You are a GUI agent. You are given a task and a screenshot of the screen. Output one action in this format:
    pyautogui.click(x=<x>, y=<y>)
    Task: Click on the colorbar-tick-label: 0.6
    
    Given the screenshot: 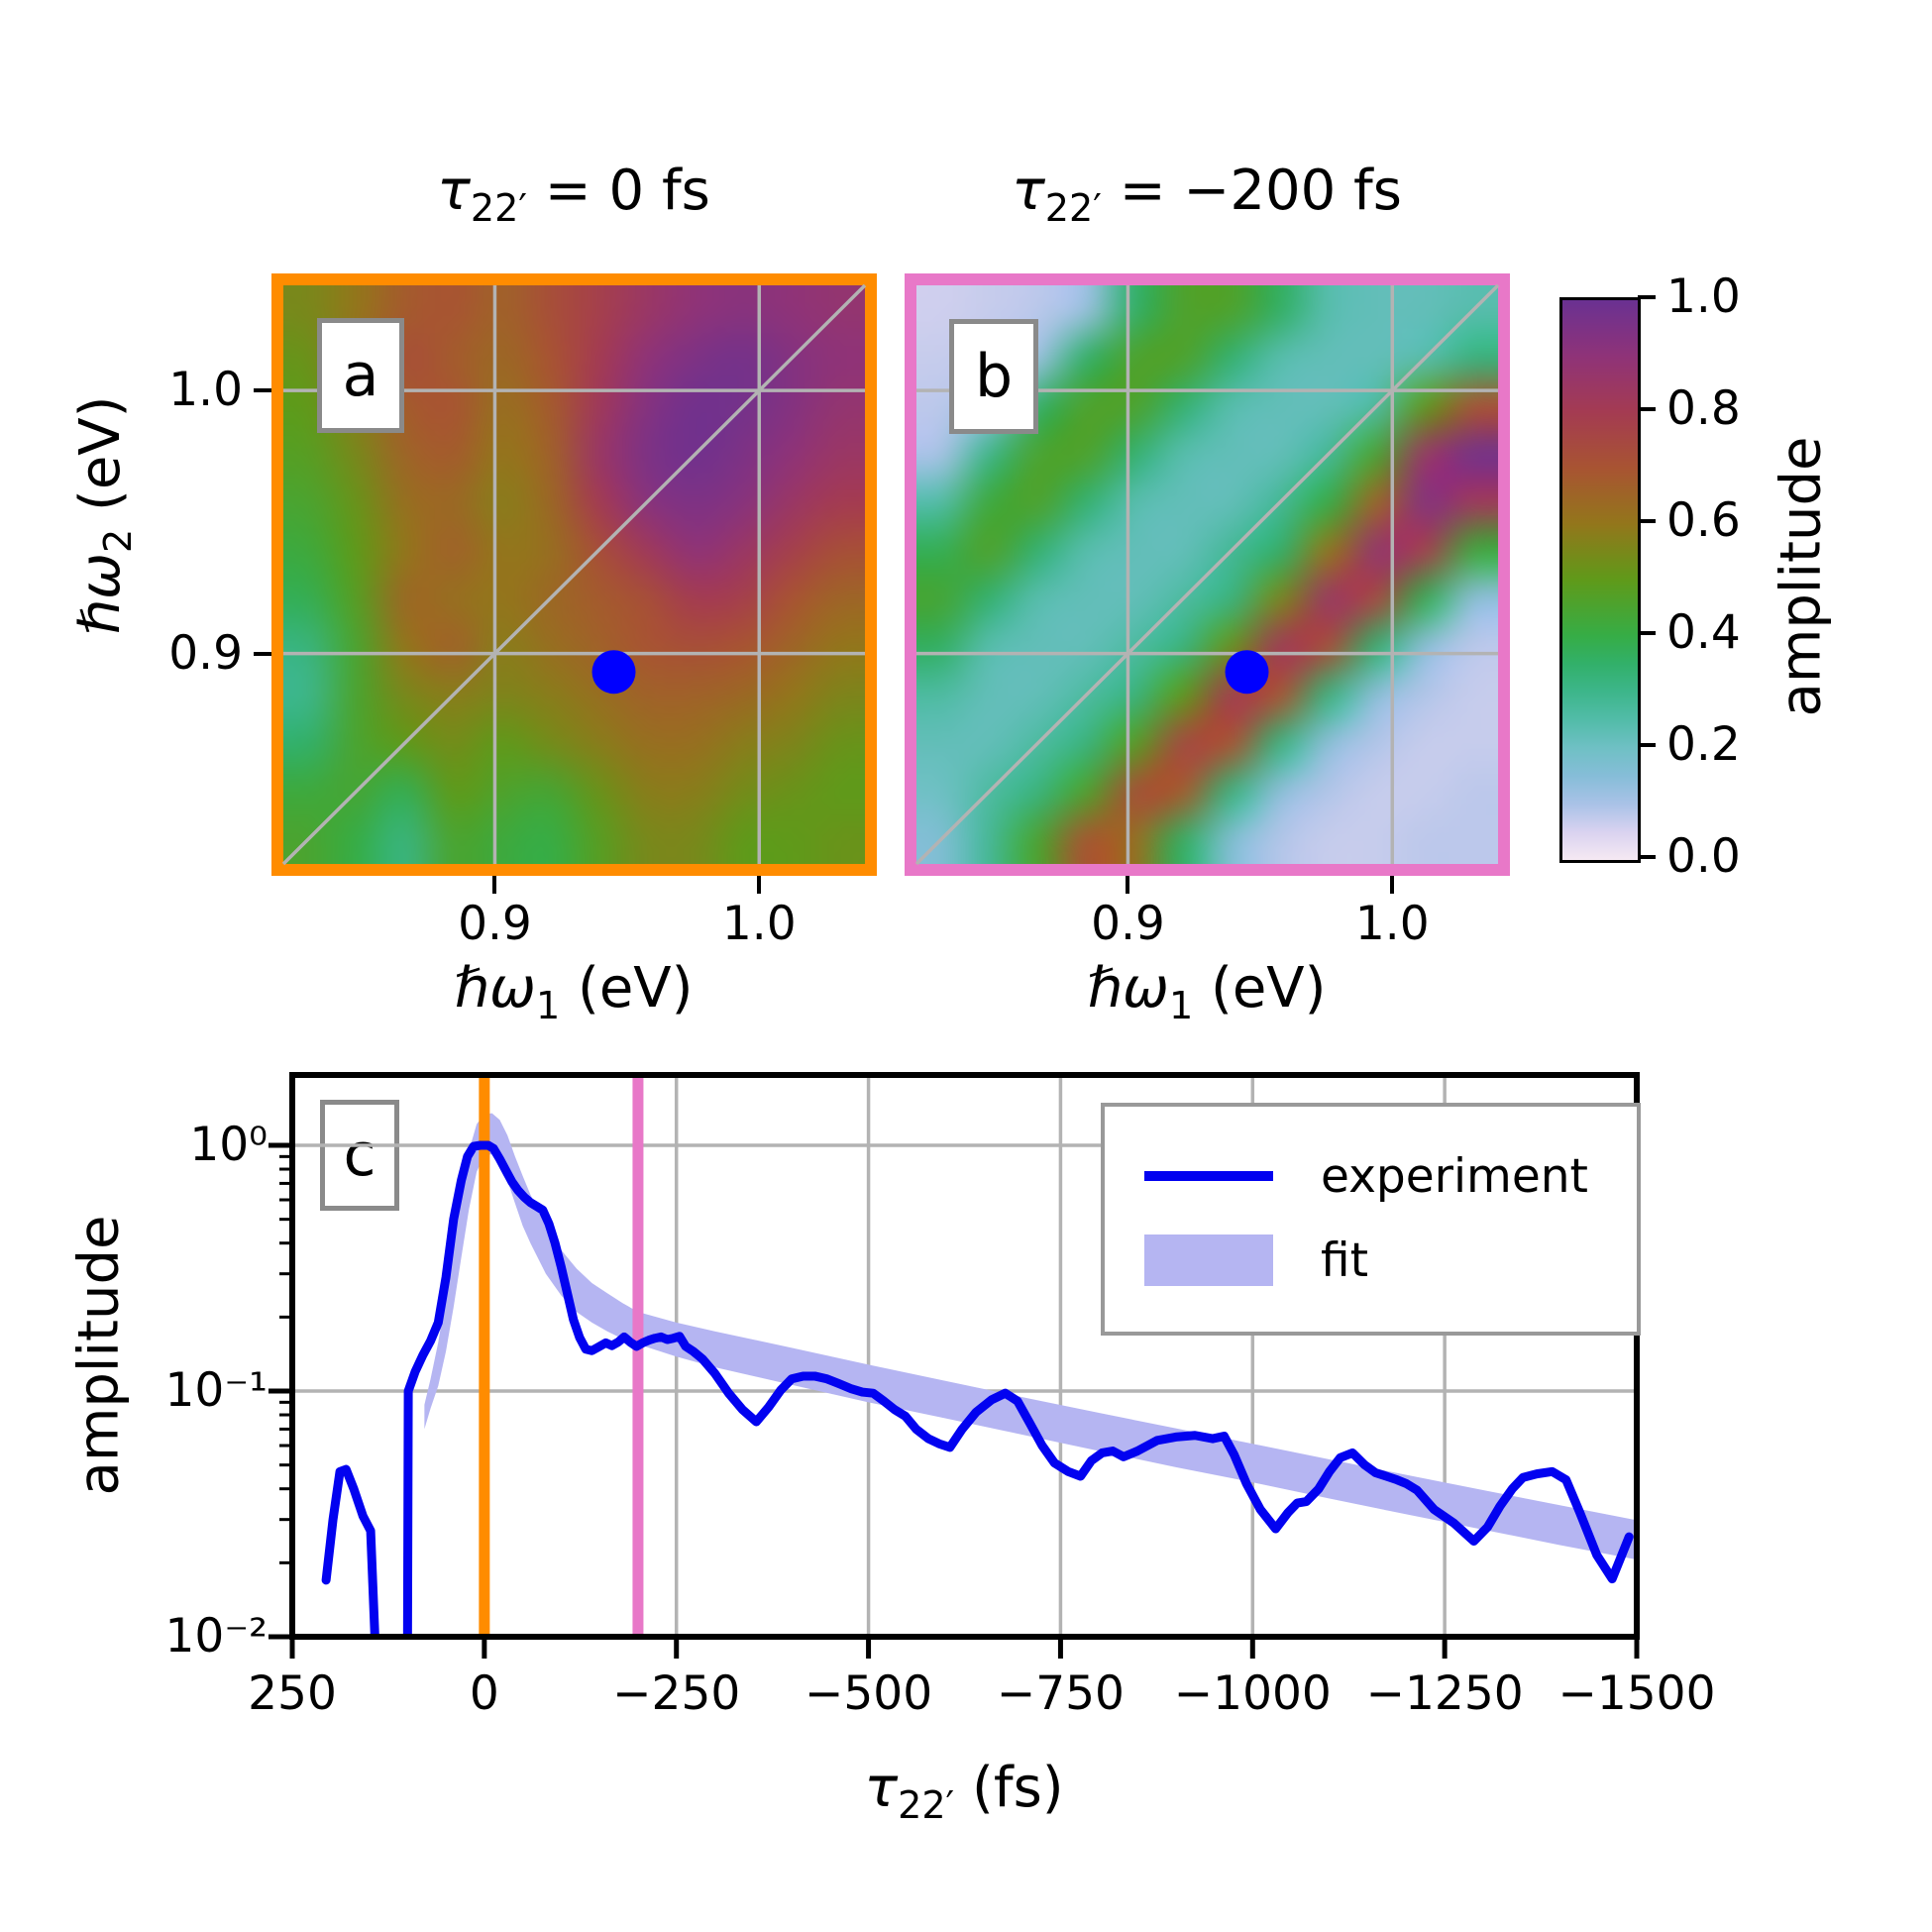 What is the action you would take?
    pyautogui.click(x=1704, y=520)
    